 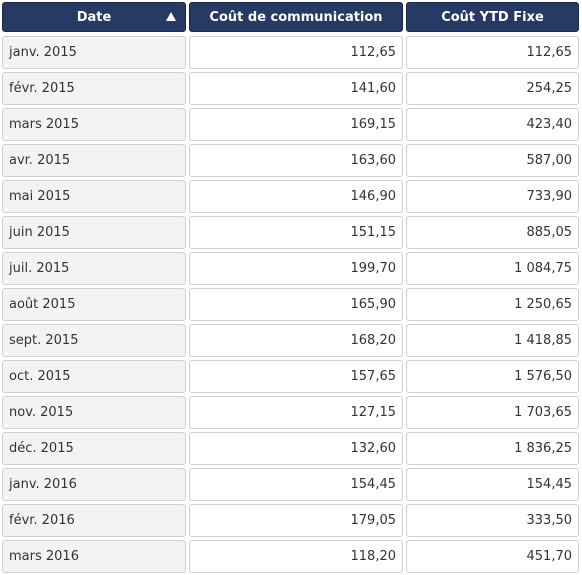 I want to click on table-row: oct. 2015 157,65 1 576,50, so click(x=291, y=376).